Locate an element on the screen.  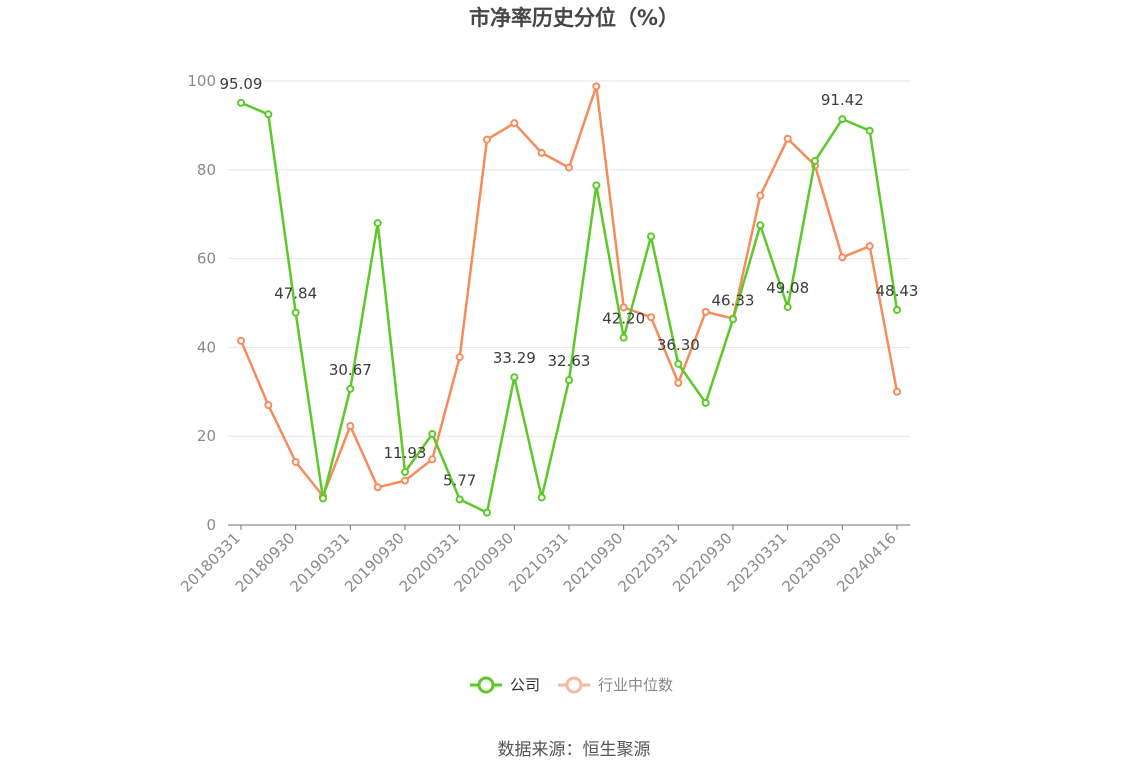
legend: 公司 行业中位数 is located at coordinates (571, 685).